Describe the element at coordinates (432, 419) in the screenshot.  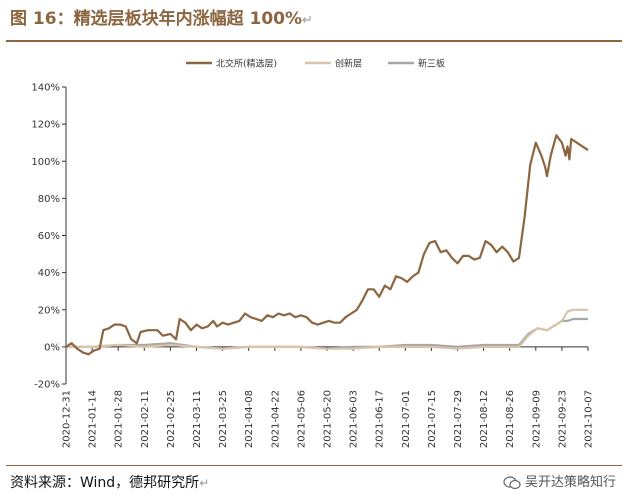
I see `x-tick-label: 2021-07-15` at that location.